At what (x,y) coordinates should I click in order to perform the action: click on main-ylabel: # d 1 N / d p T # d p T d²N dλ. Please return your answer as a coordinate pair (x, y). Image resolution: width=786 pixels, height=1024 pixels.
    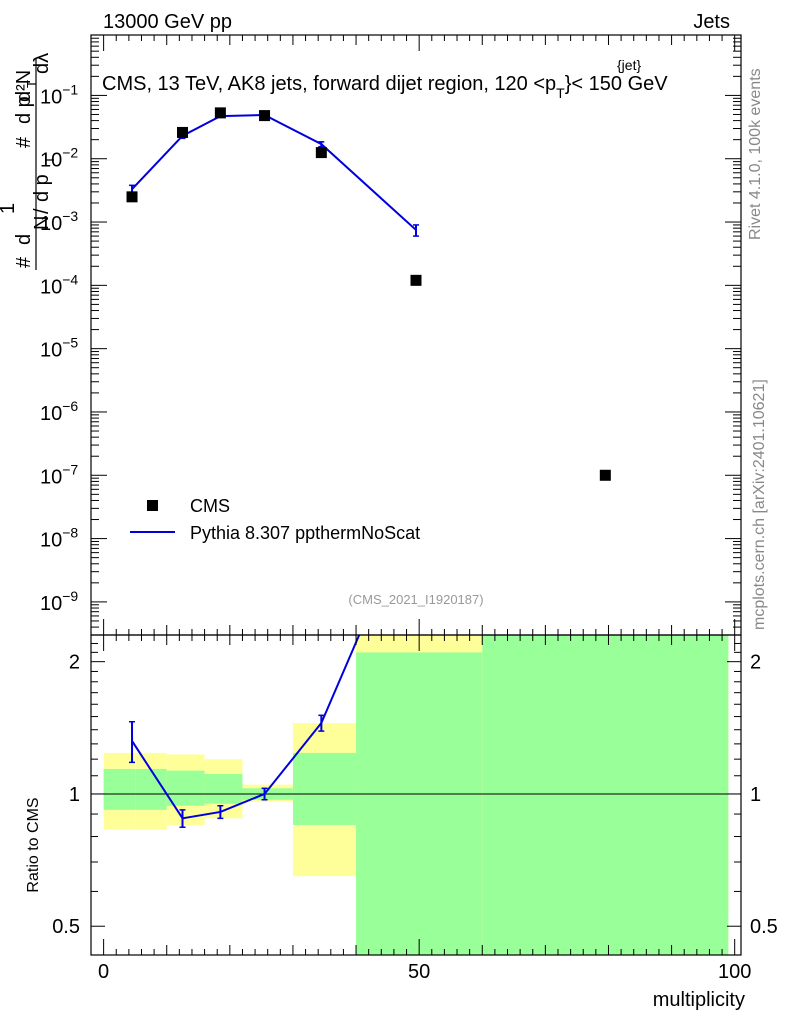
    Looking at the image, I should click on (28, 161).